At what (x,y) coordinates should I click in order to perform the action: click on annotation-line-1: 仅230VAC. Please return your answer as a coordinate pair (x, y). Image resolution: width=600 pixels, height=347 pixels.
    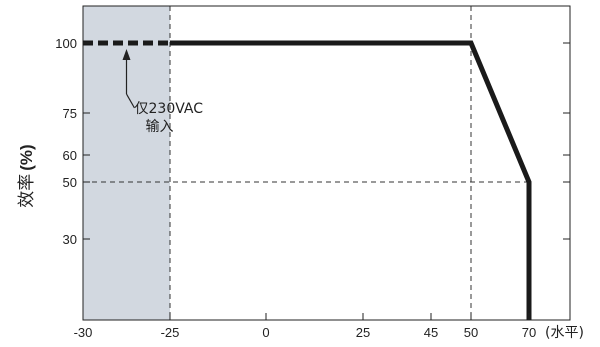
    Looking at the image, I should click on (169, 109).